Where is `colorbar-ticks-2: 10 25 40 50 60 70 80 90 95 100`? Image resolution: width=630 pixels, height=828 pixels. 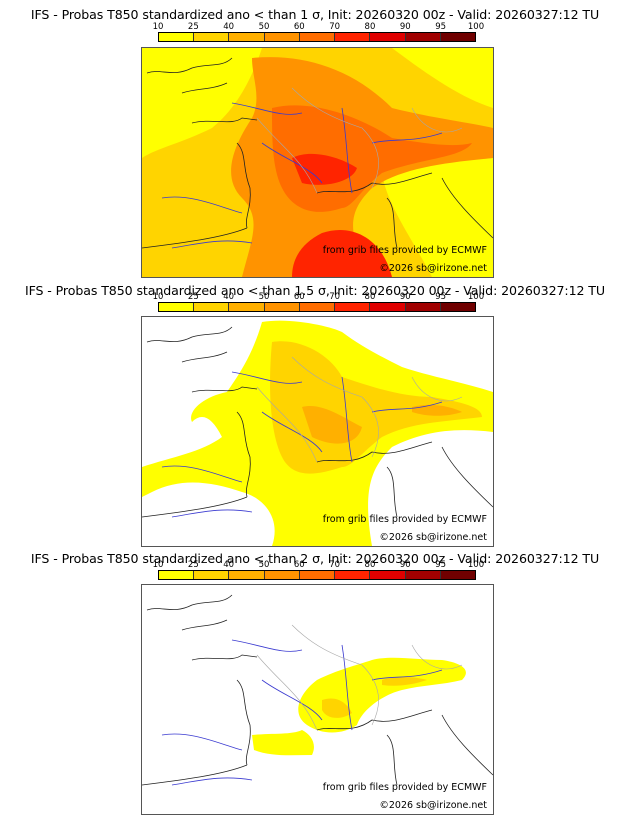
colorbar-ticks-2: 10 25 40 50 60 70 80 90 95 100 is located at coordinates (319, 297).